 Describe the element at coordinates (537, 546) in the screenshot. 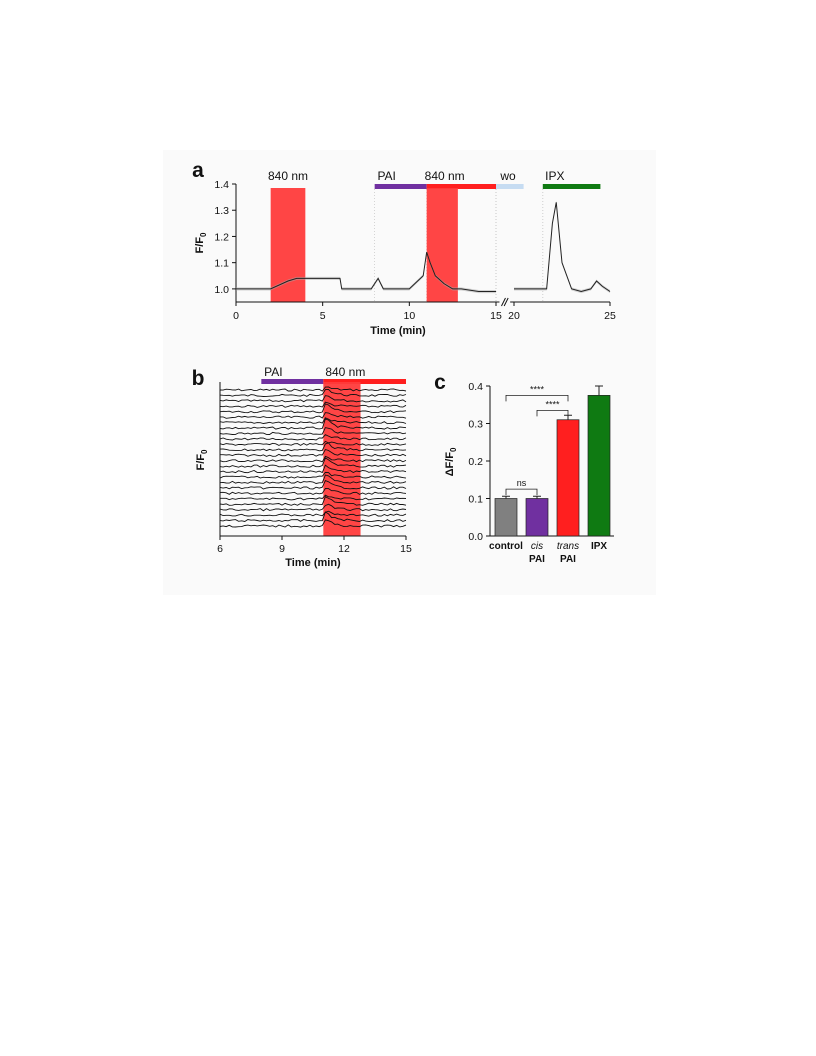

I see `panel-c-category-label: cis` at that location.